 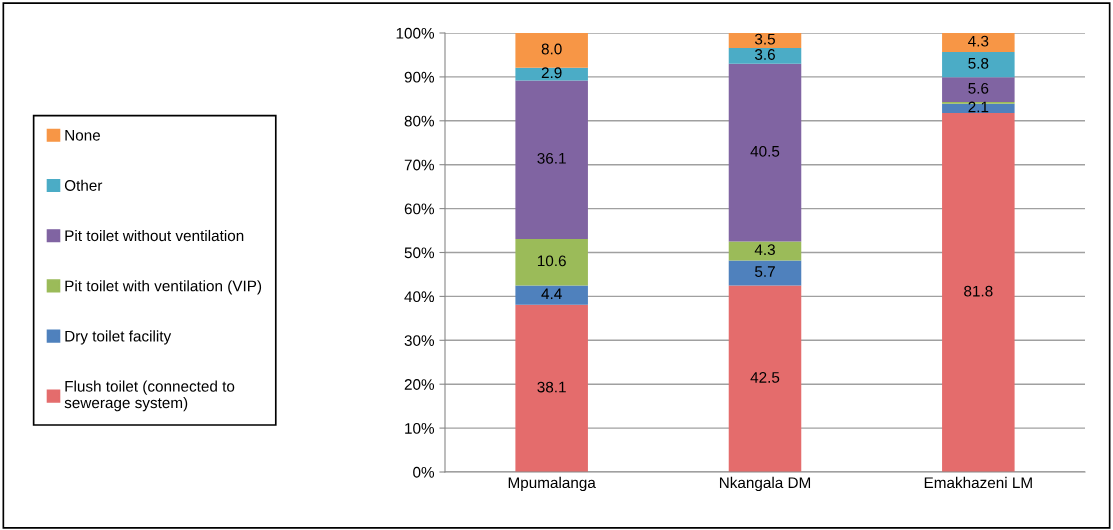 I want to click on data-label: 81.8, so click(x=978, y=291).